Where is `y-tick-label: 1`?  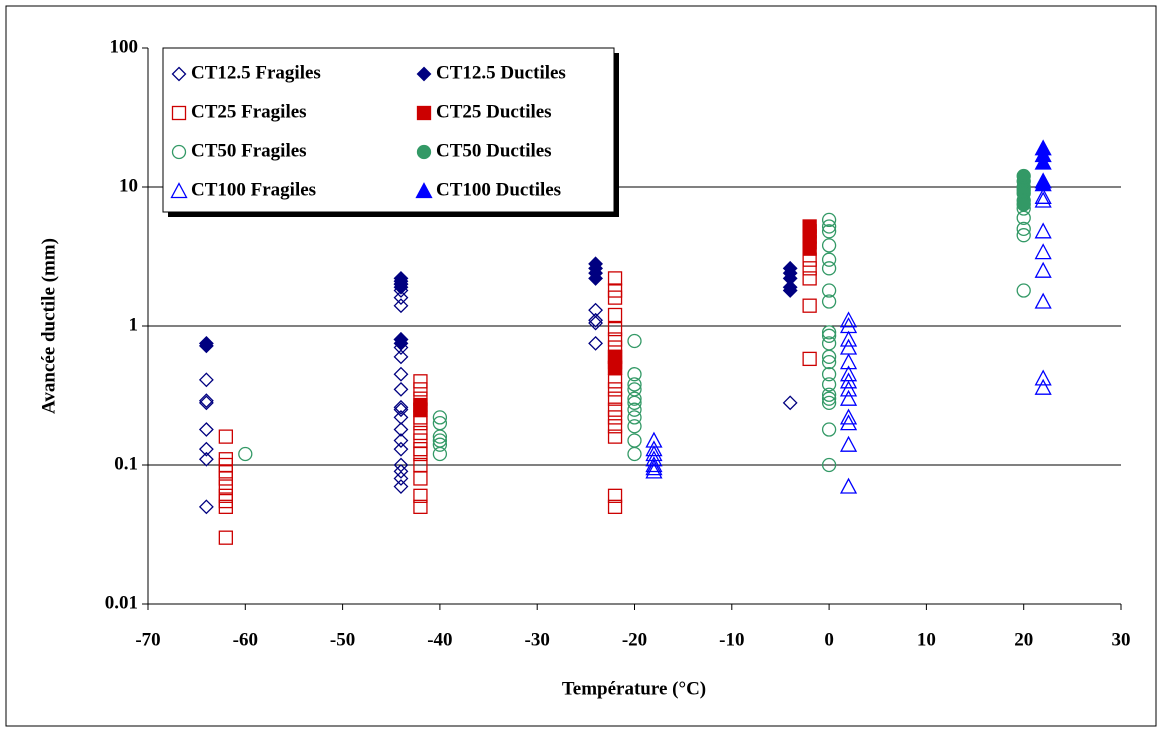
y-tick-label: 1 is located at coordinates (134, 324).